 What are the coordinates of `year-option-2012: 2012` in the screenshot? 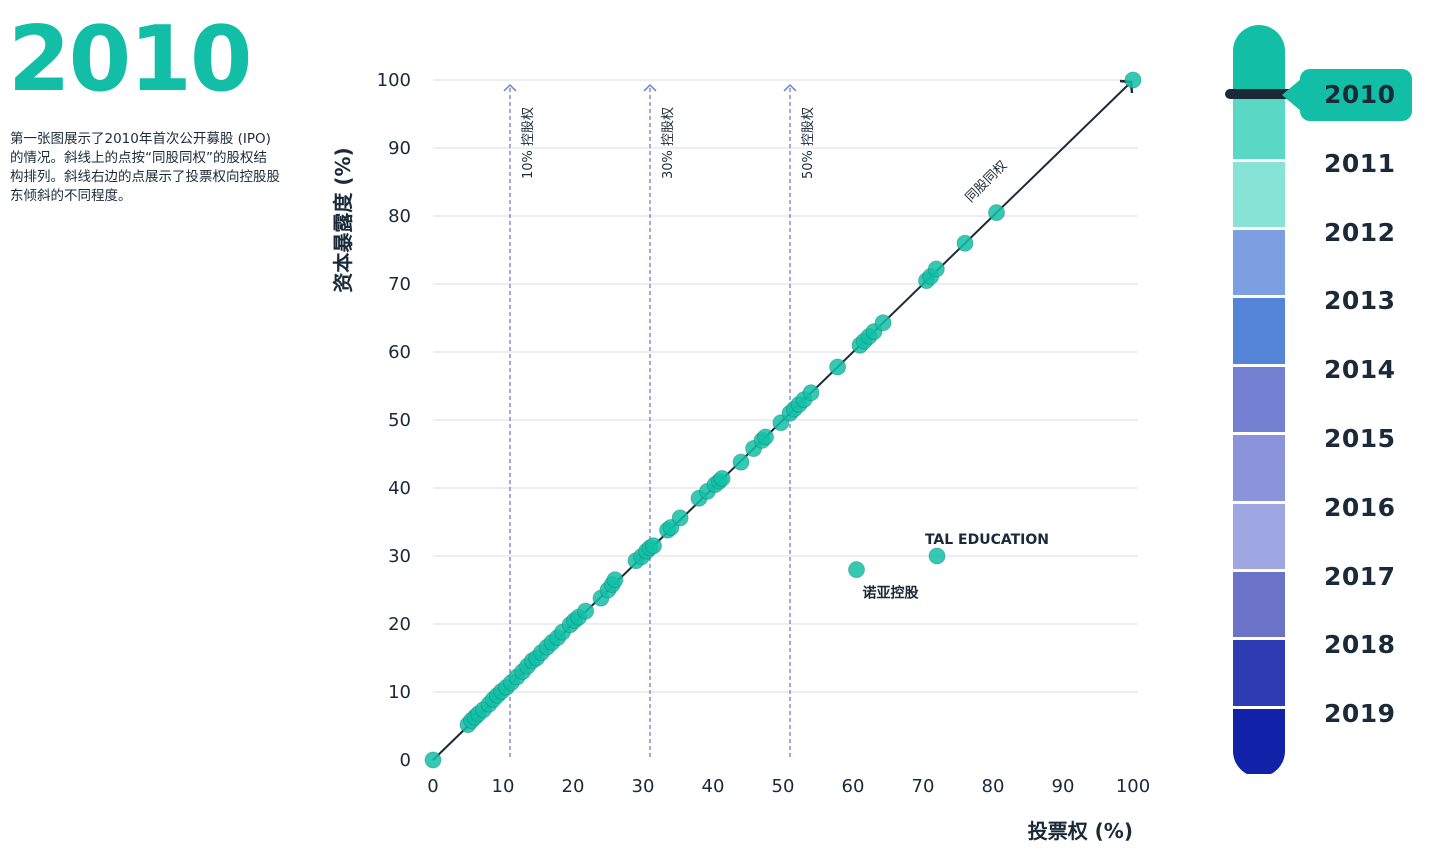 It's located at (1360, 232).